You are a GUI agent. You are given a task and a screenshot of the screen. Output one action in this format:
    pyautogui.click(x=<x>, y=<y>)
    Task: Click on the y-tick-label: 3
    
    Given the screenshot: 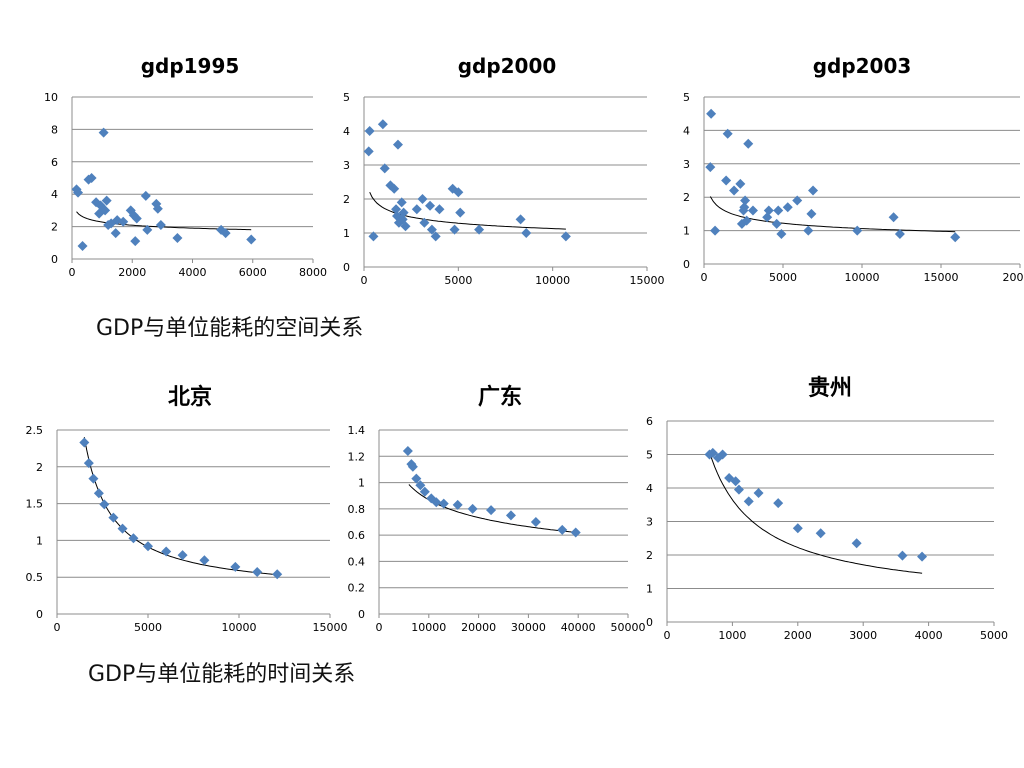 What is the action you would take?
    pyautogui.click(x=649, y=522)
    